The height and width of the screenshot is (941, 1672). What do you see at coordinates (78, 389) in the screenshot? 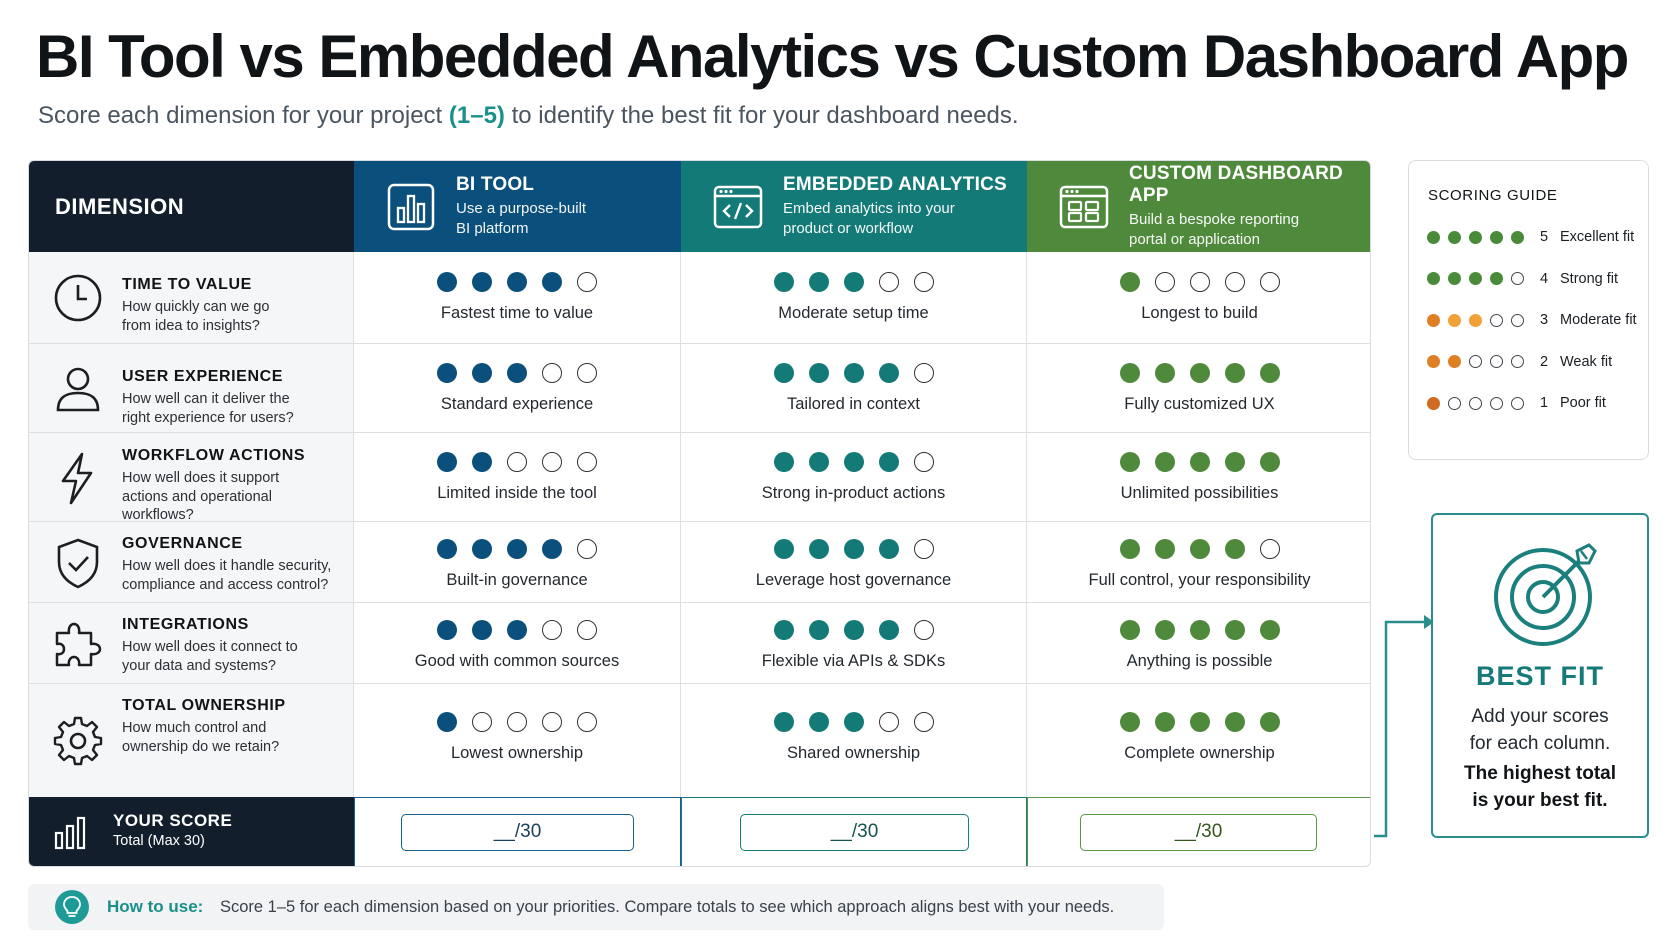
I see `user-icon` at bounding box center [78, 389].